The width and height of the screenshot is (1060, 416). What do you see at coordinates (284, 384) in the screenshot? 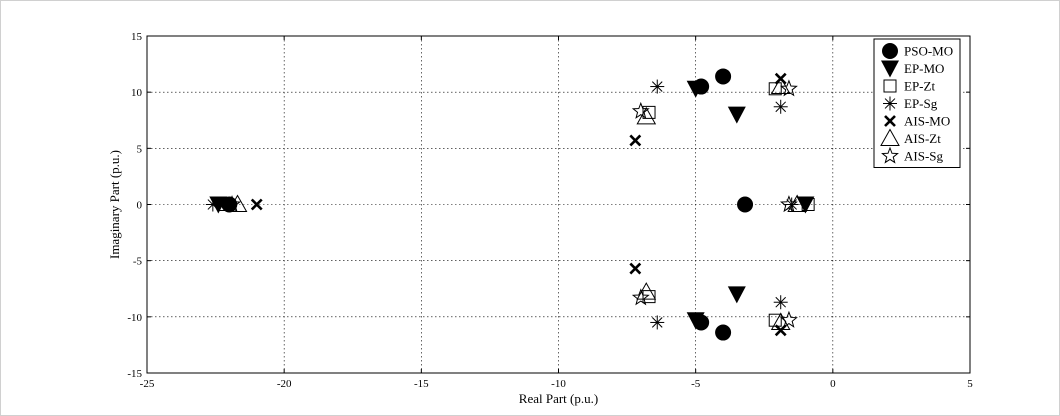
I see `x-tick-label: -20` at bounding box center [284, 384].